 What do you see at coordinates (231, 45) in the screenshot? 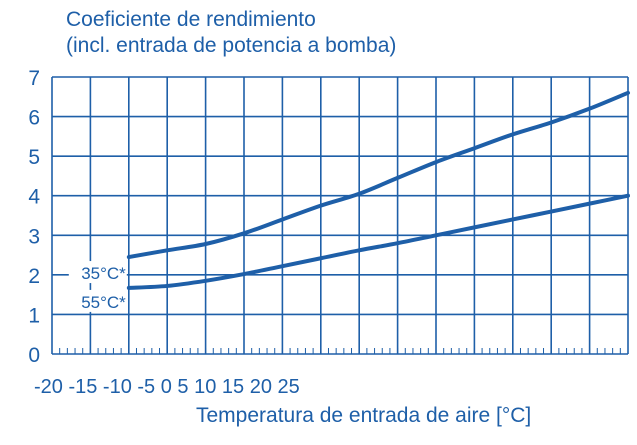
I see `chart-subtitle: (incl. entrada de potencia a bomba)` at bounding box center [231, 45].